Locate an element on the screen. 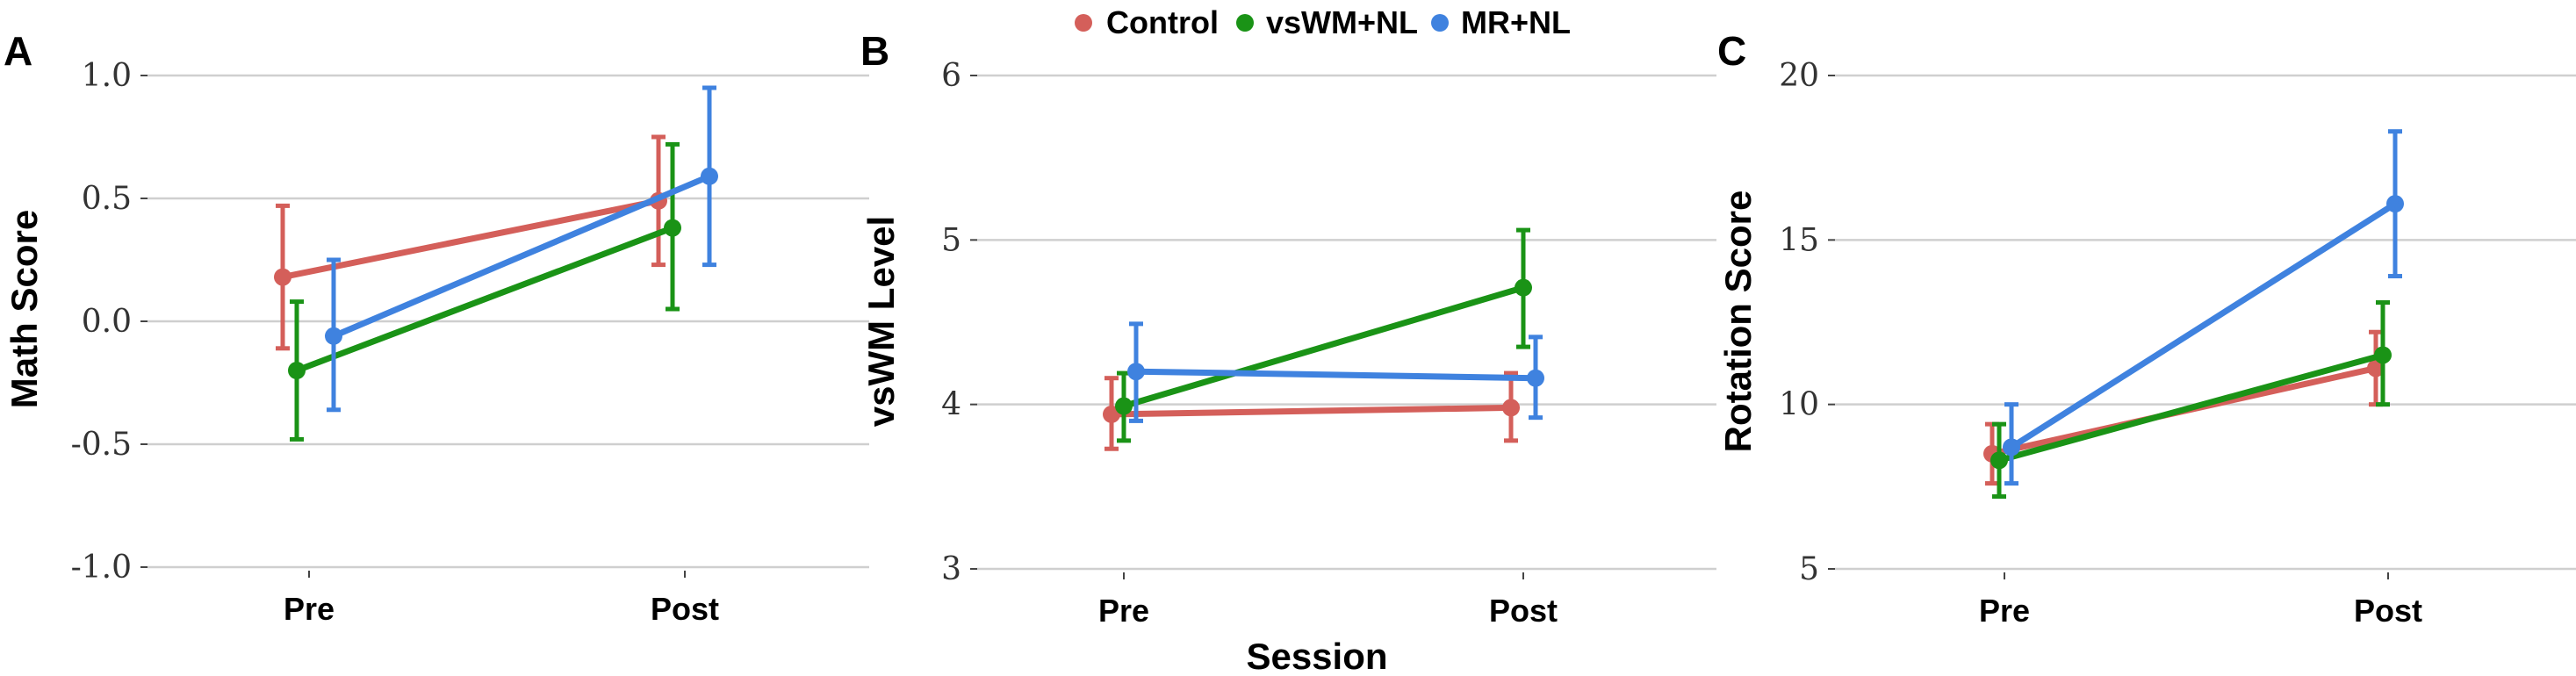  series-line-mr-nl-a is located at coordinates (521, 256).